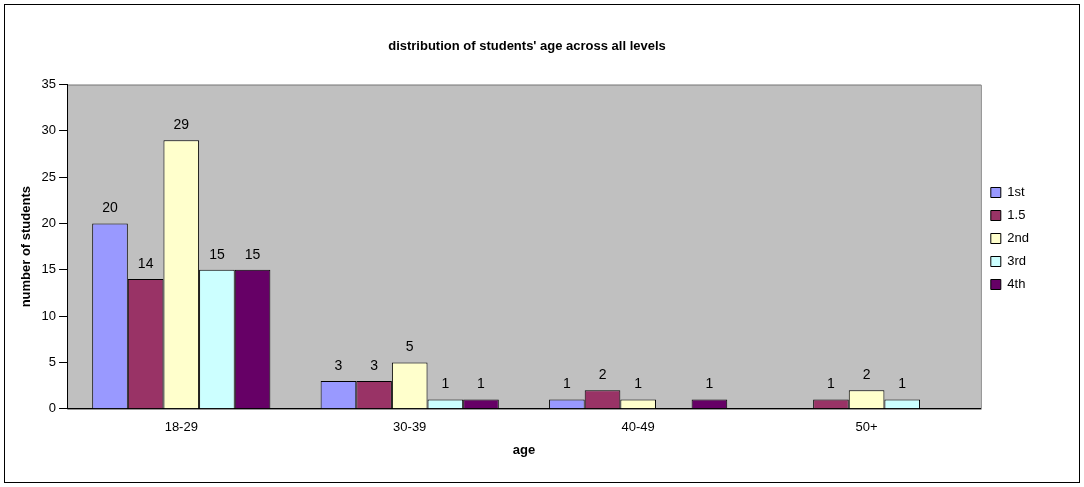 The height and width of the screenshot is (487, 1084). What do you see at coordinates (49, 223) in the screenshot?
I see `y-tick-label: 20` at bounding box center [49, 223].